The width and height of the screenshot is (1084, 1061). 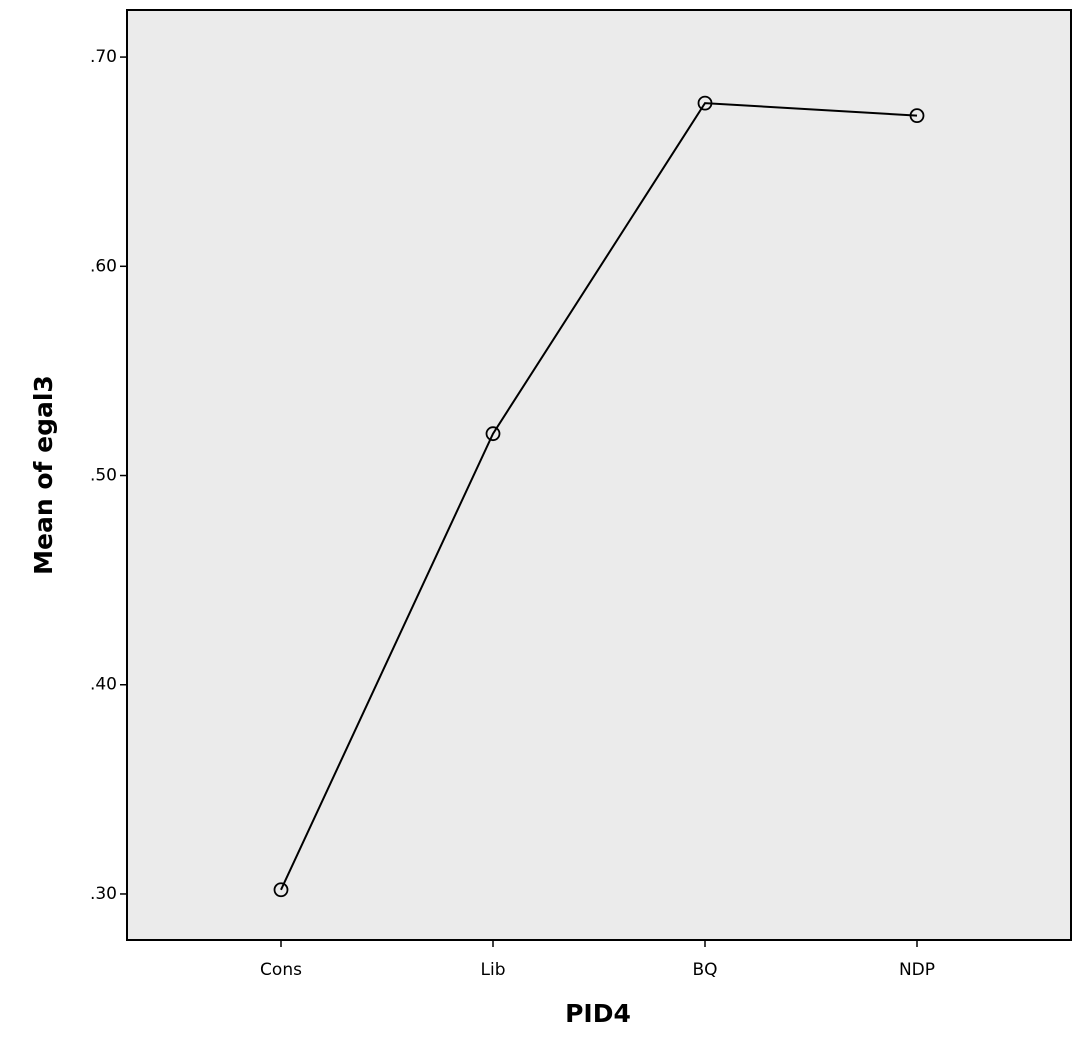 What do you see at coordinates (103, 894) in the screenshot?
I see `y-tick-label: .30` at bounding box center [103, 894].